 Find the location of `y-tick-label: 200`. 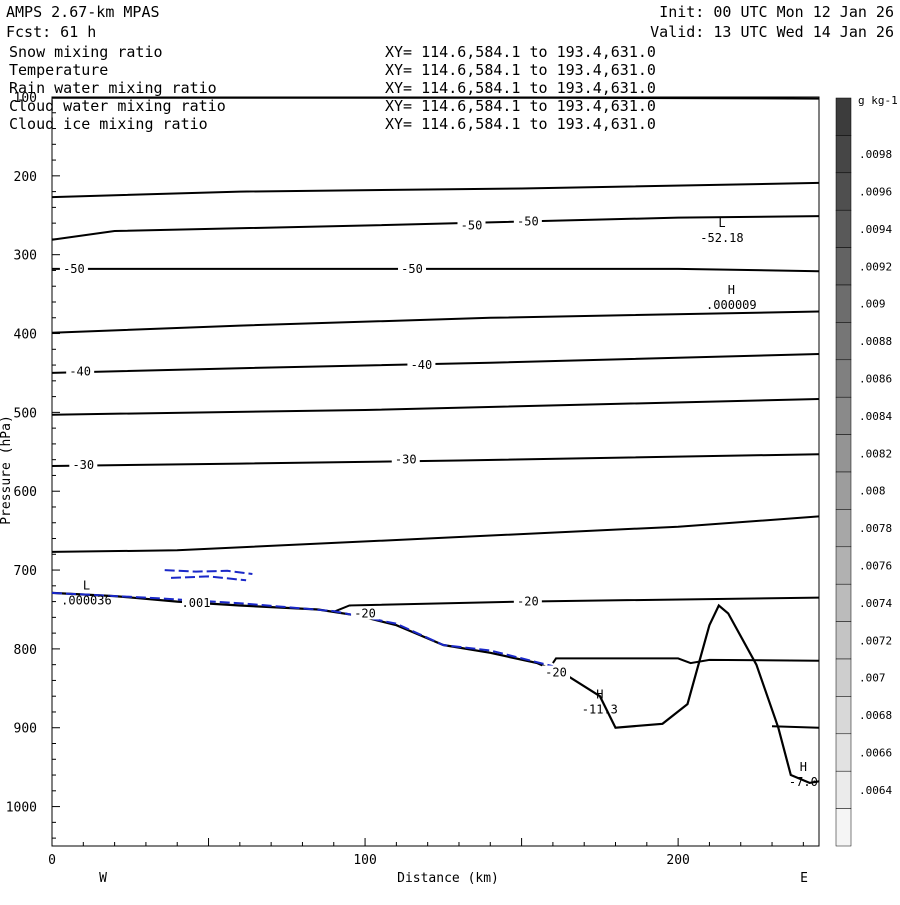

y-tick-label: 200 is located at coordinates (25, 177).